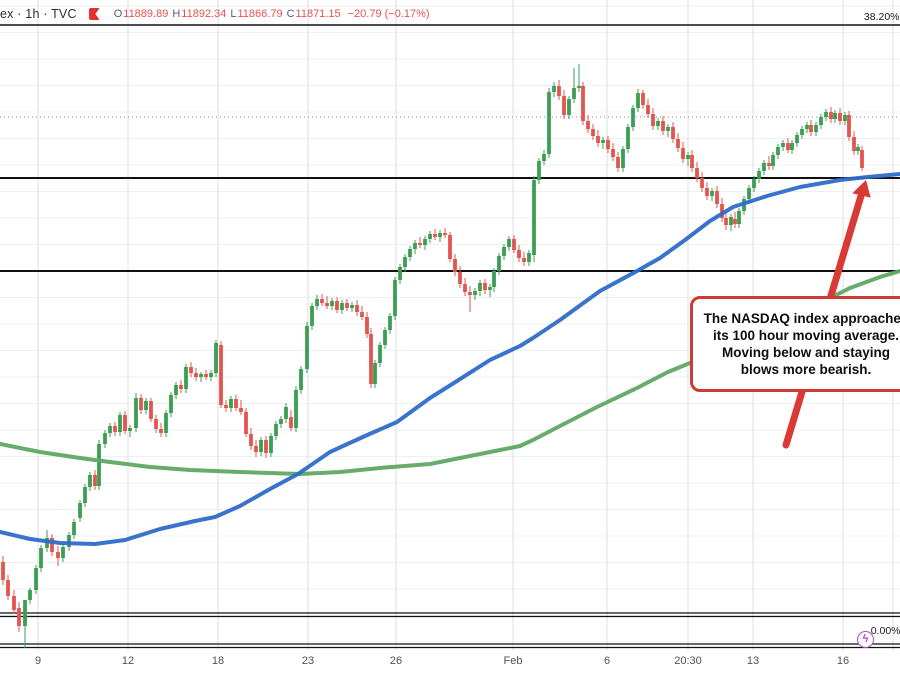  Describe the element at coordinates (688, 661) in the screenshot. I see `x-axis-label: 20:30` at that location.